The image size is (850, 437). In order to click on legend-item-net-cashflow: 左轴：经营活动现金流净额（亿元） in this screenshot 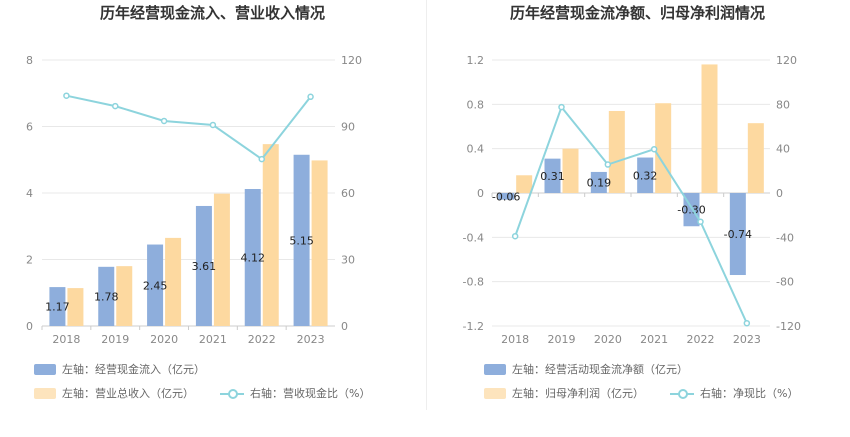, I will do `click(586, 369)`.